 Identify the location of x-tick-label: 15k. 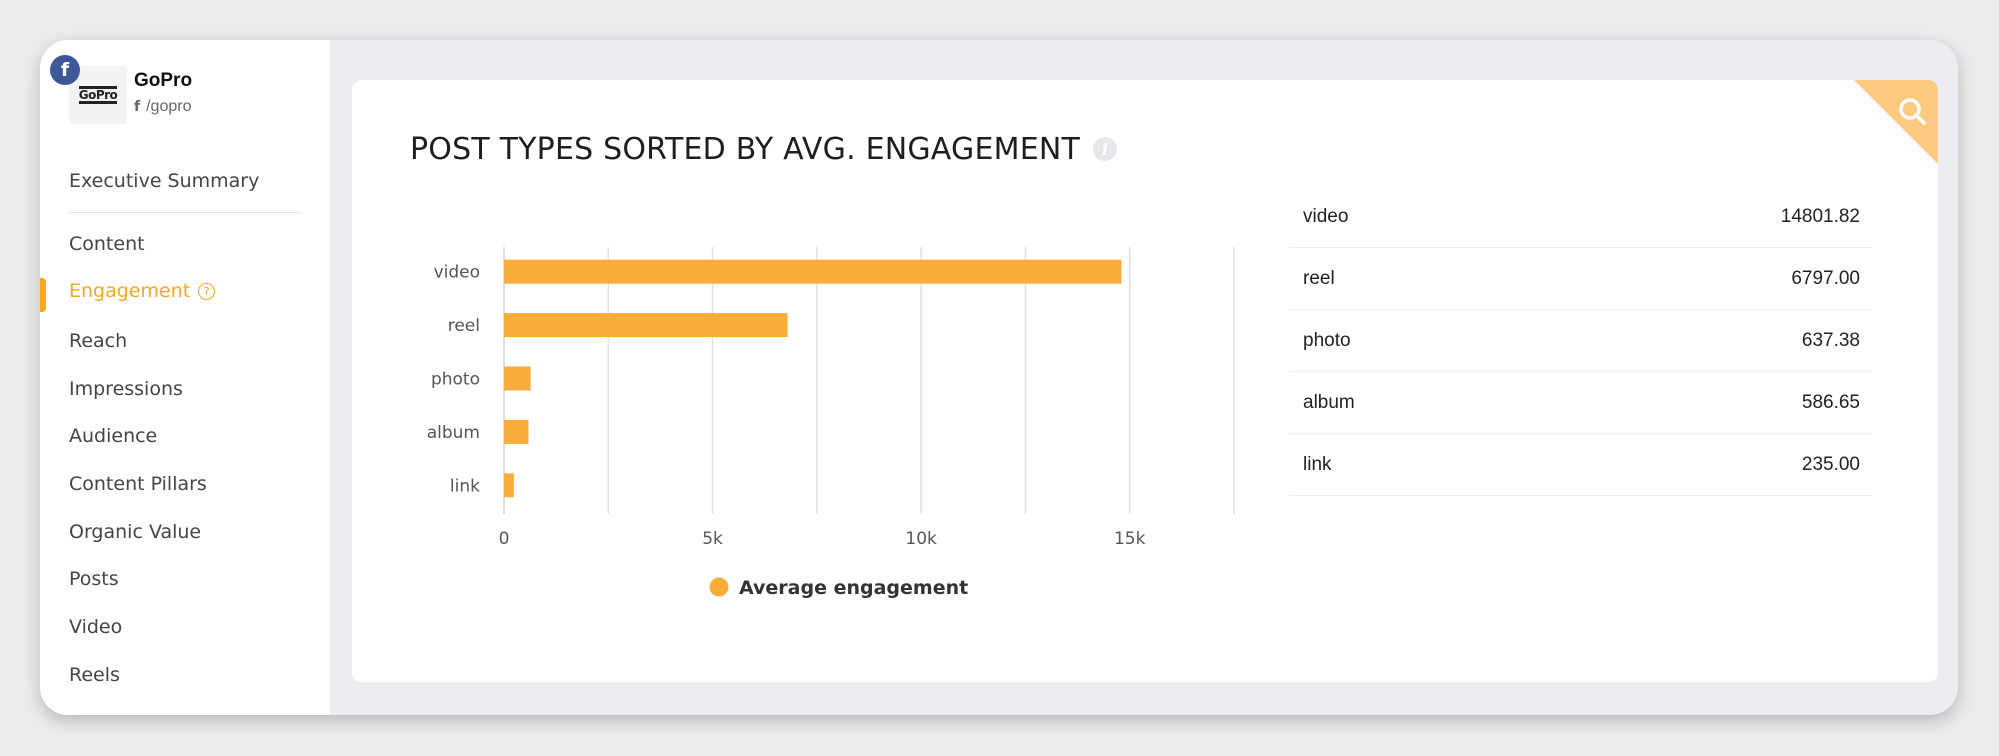
(1130, 539).